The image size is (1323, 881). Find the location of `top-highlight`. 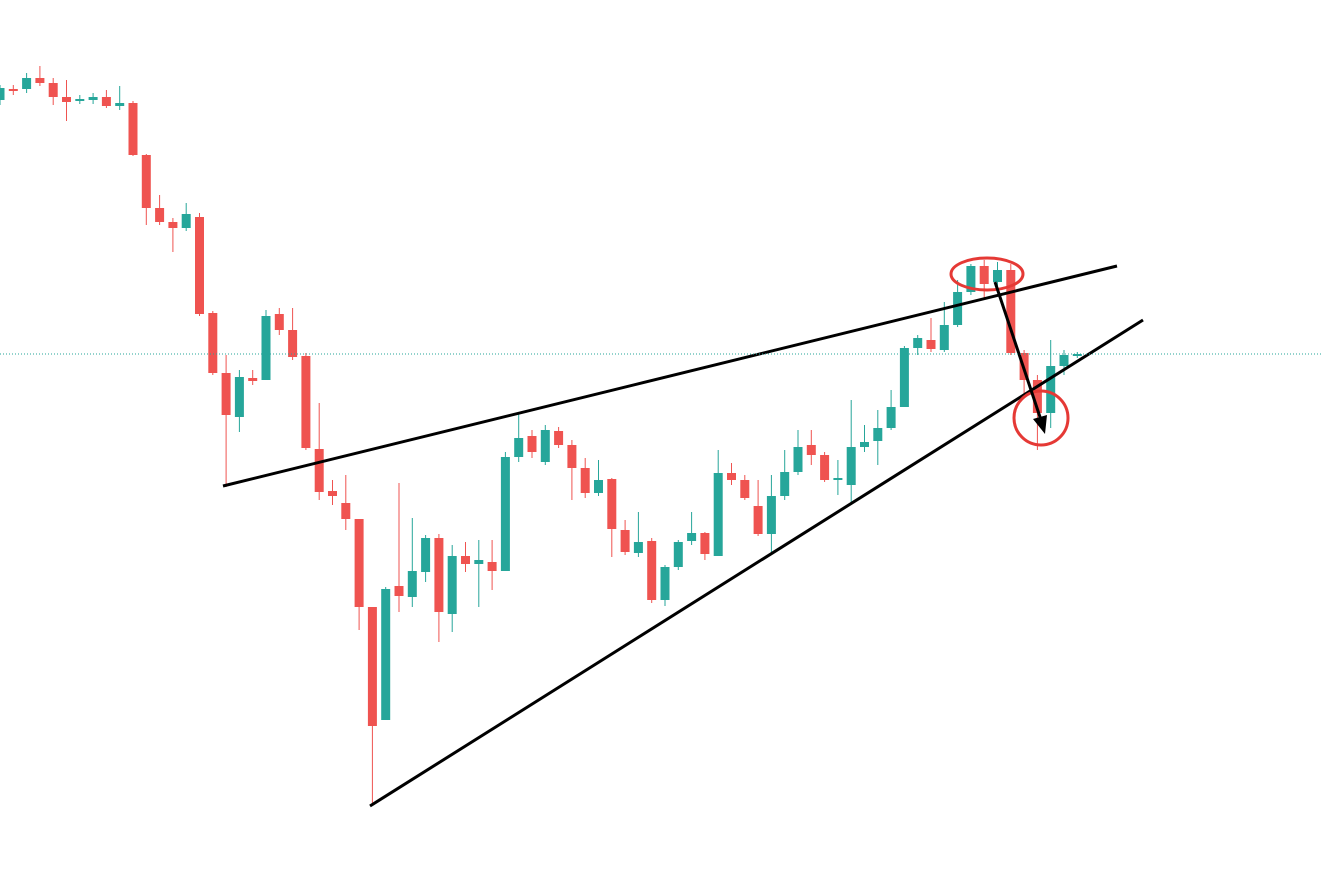

top-highlight is located at coordinates (987, 274).